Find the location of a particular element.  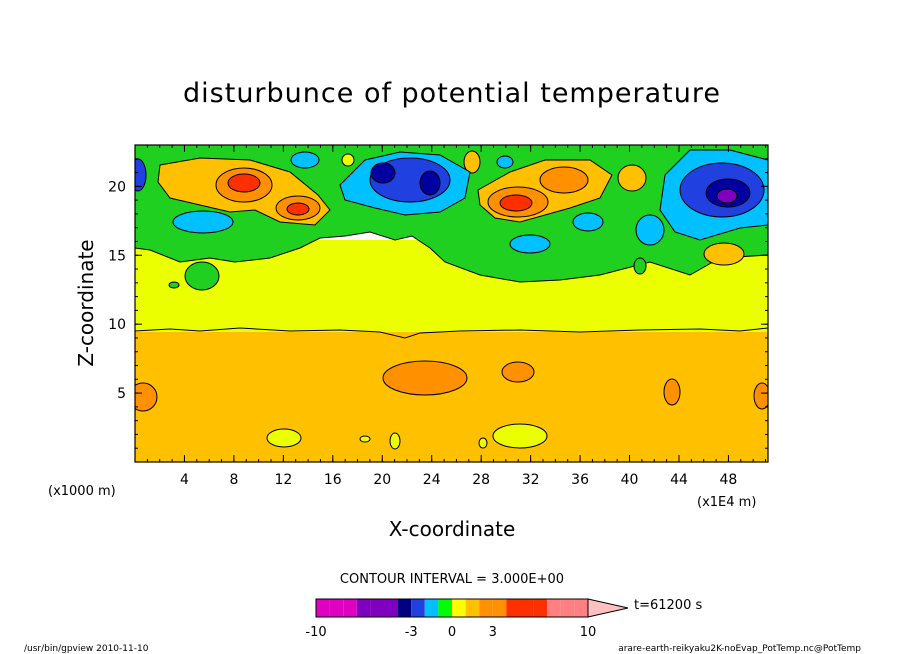

layer-boundary is located at coordinates (451, 333).